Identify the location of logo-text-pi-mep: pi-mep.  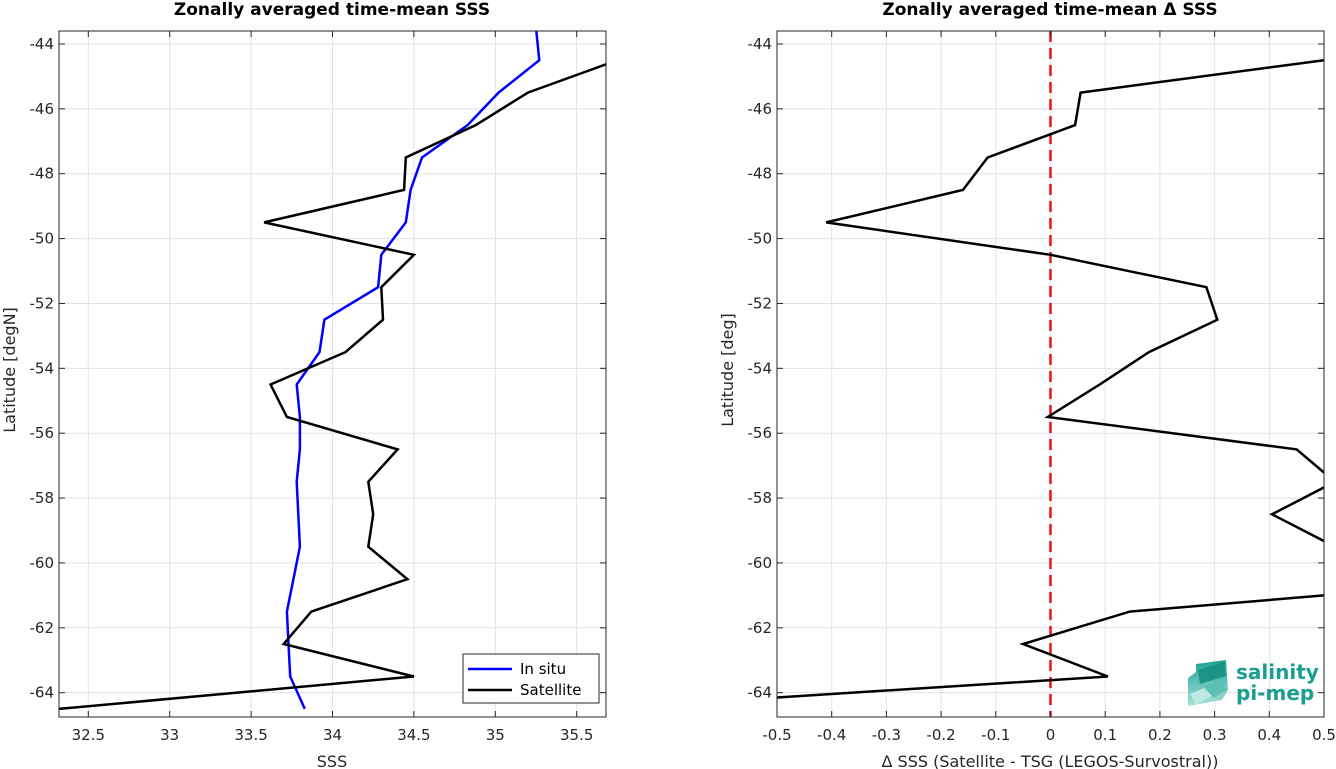
(1275, 693).